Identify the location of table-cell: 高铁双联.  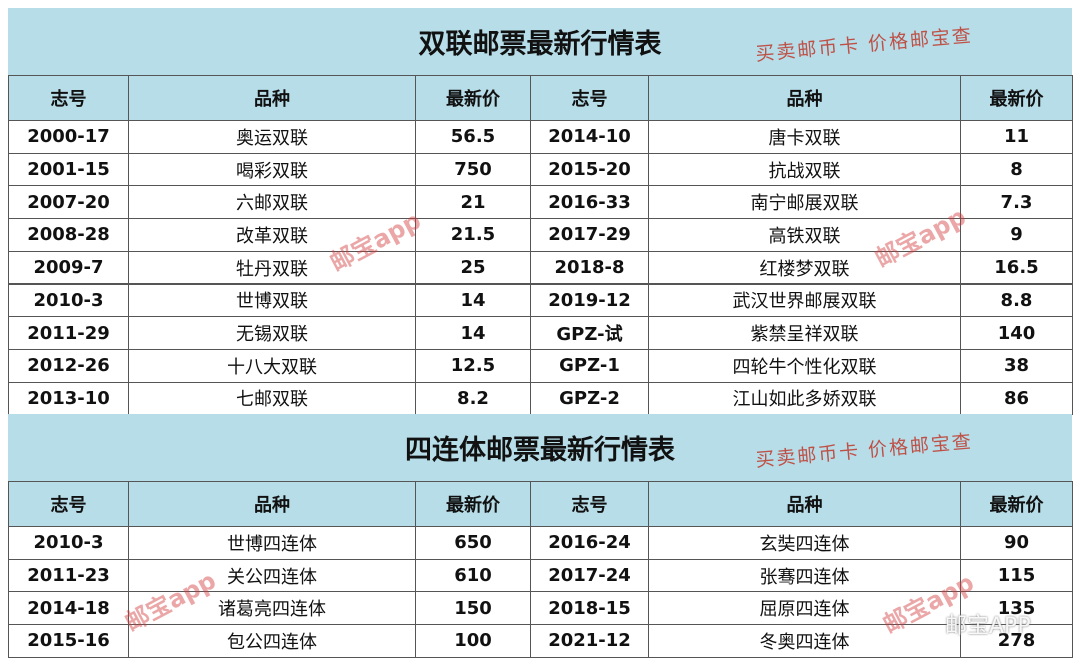
(804, 235).